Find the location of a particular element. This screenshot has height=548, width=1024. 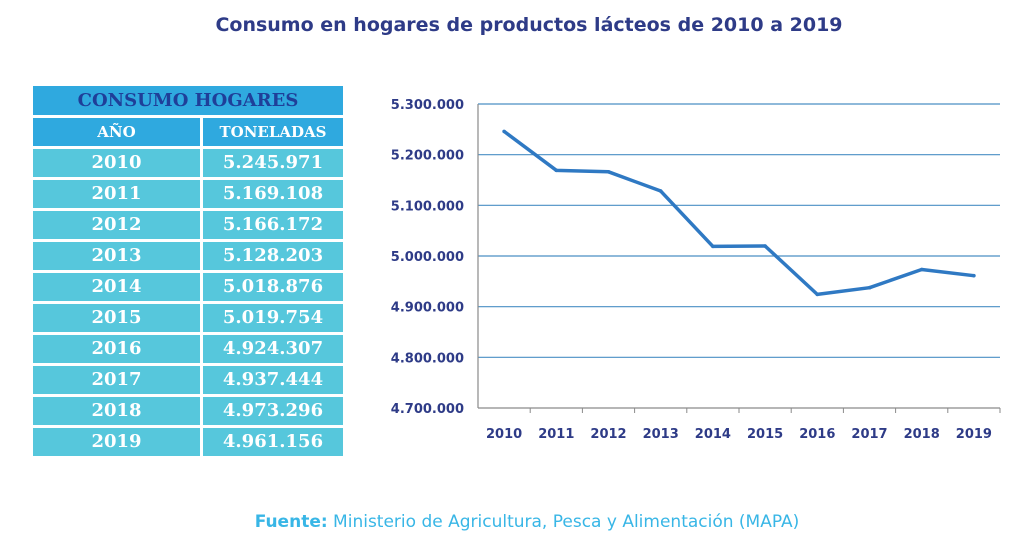

y-tick-label: 4.700.000 is located at coordinates (427, 409).